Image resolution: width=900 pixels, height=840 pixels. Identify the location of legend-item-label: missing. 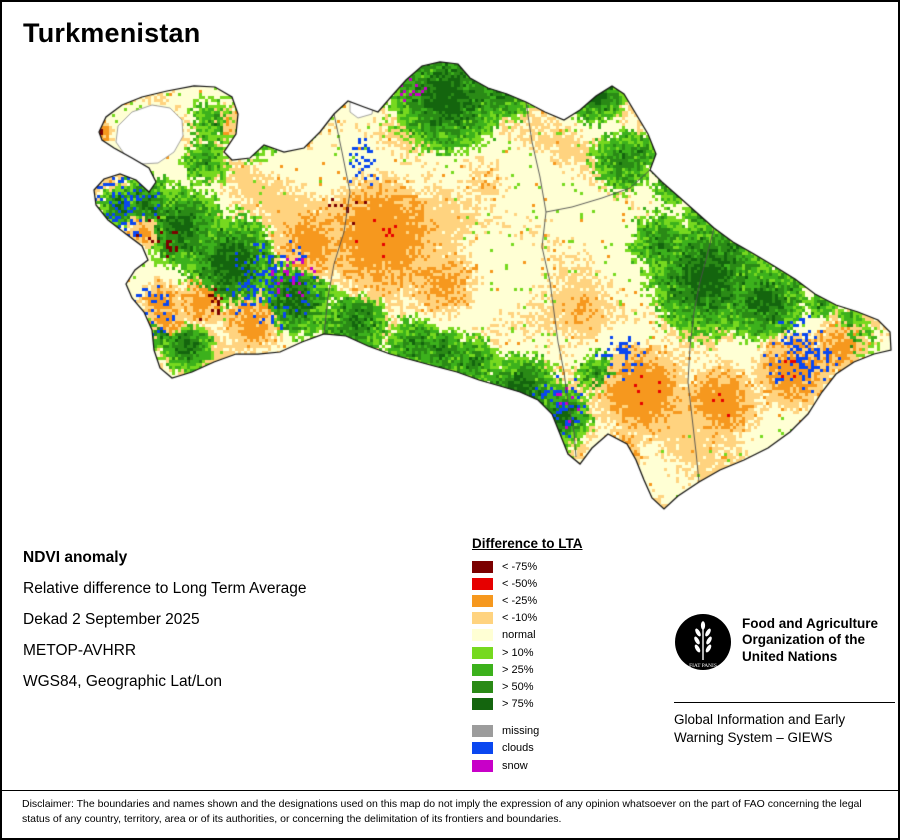
(521, 731).